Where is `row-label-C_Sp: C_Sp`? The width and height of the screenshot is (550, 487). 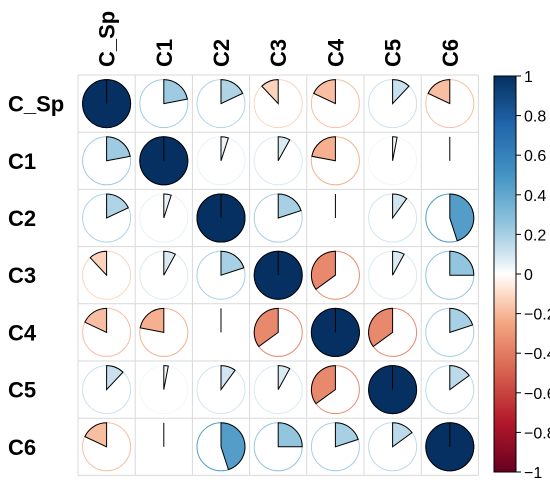 row-label-C_Sp: C_Sp is located at coordinates (36, 104).